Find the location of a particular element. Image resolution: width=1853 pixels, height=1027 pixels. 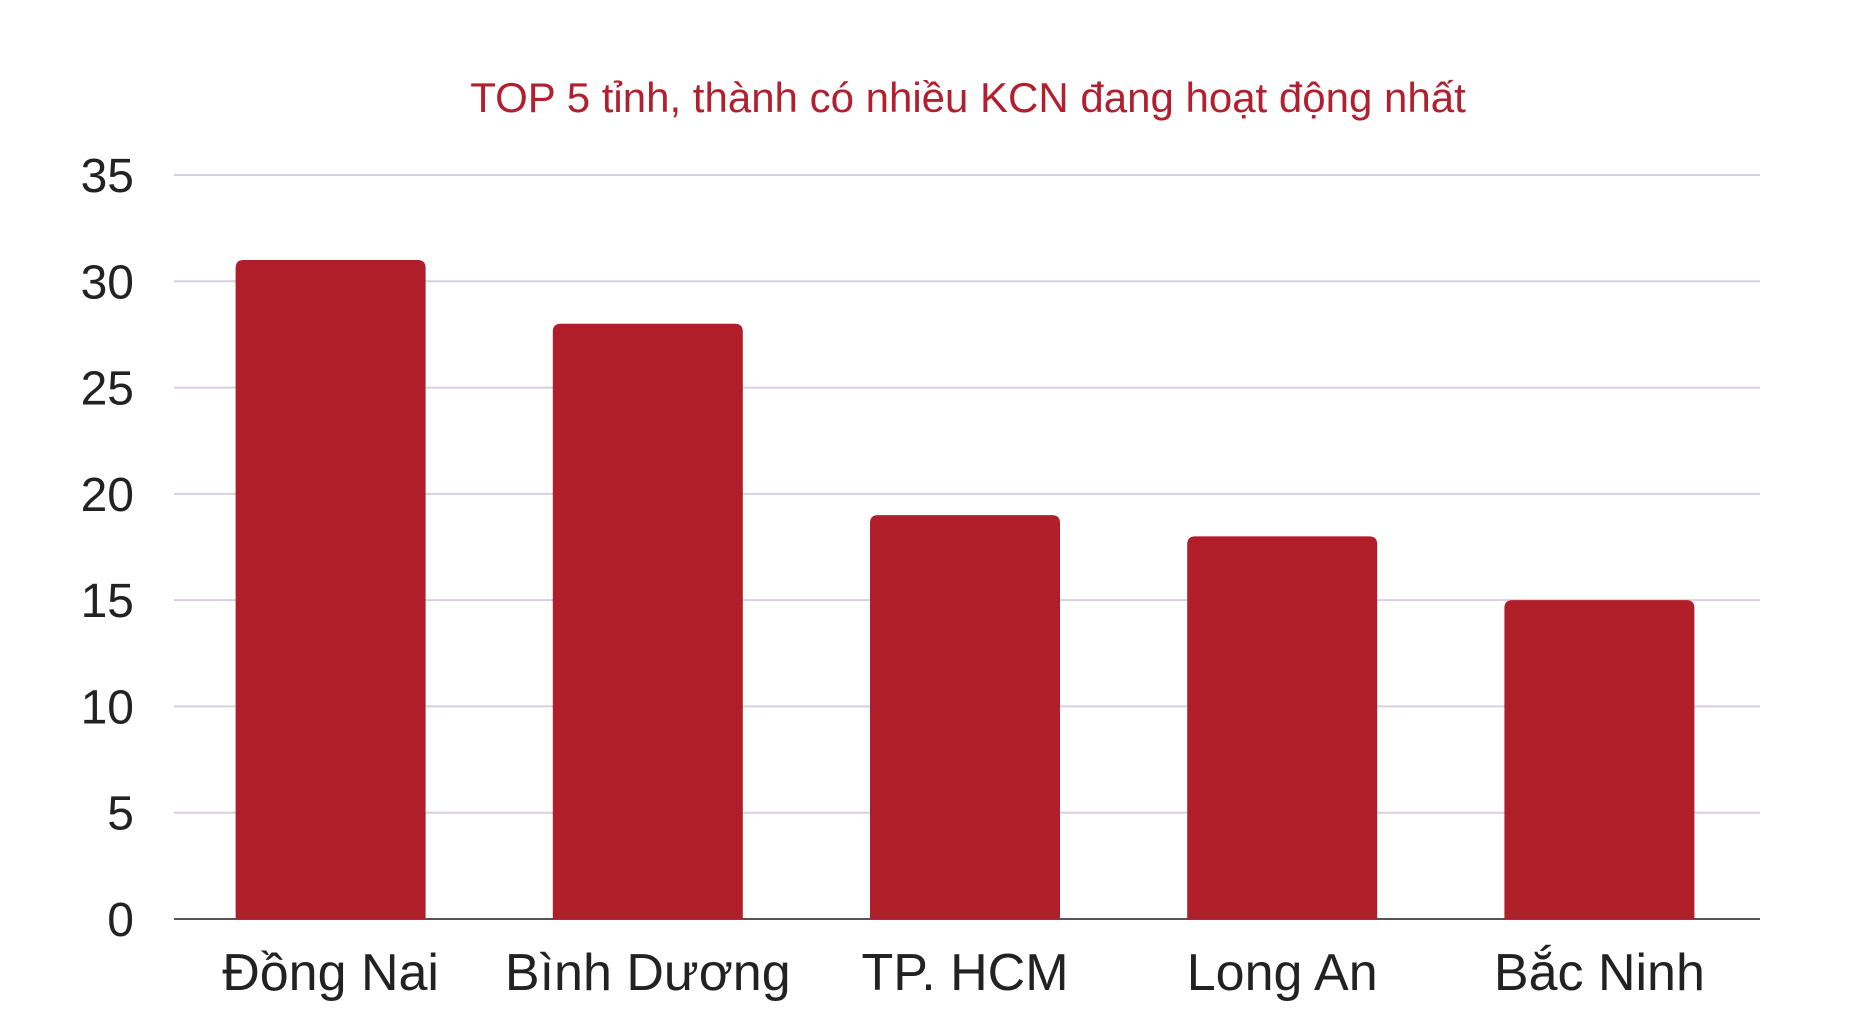

x-category-label: Bắc Ninh is located at coordinates (1599, 973).